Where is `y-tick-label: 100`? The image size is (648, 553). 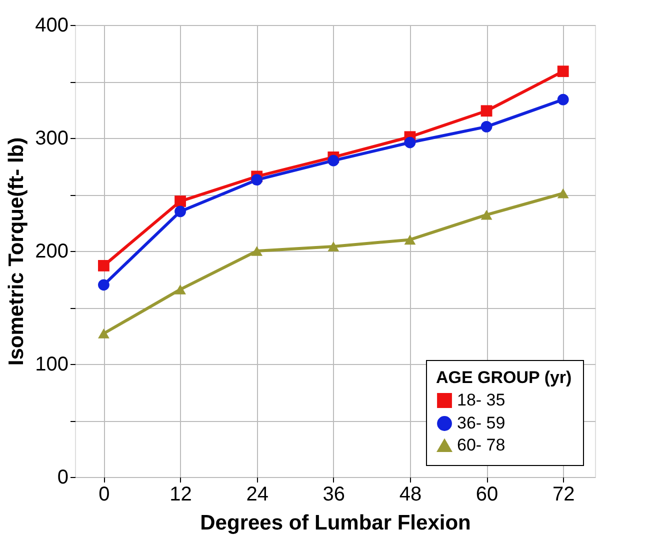
y-tick-label: 100 is located at coordinates (51, 365).